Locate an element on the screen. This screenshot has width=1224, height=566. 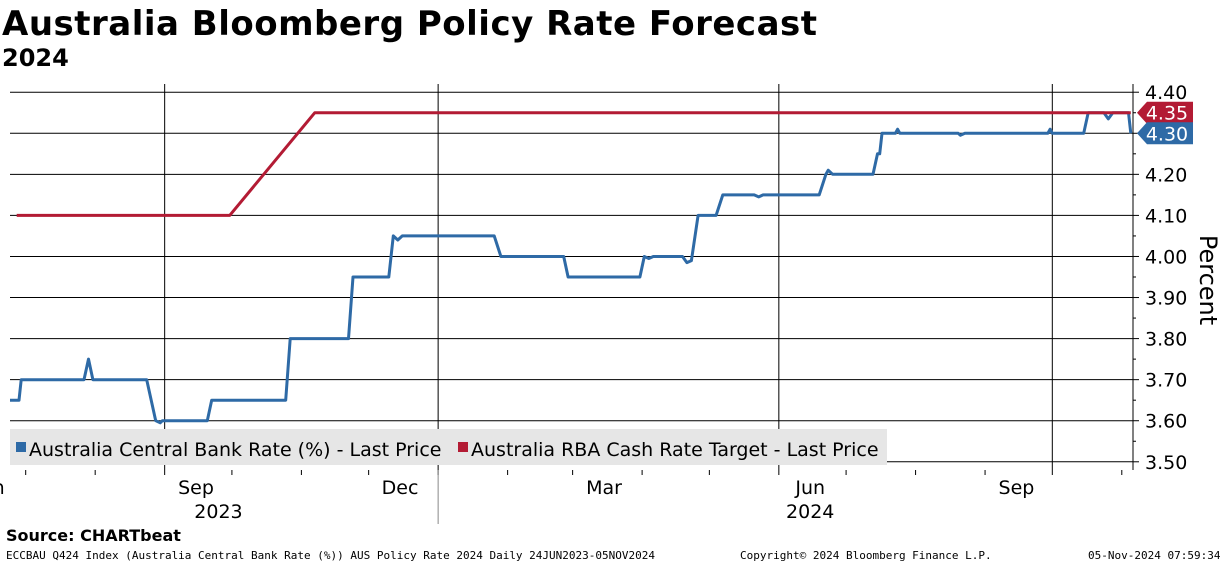
last-value-label: 4.30 is located at coordinates (1167, 134).